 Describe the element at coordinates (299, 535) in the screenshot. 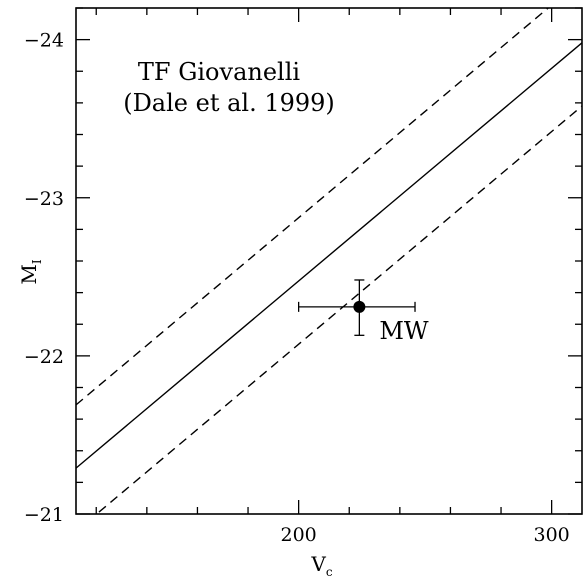

I see `x-tick-label: 200` at that location.